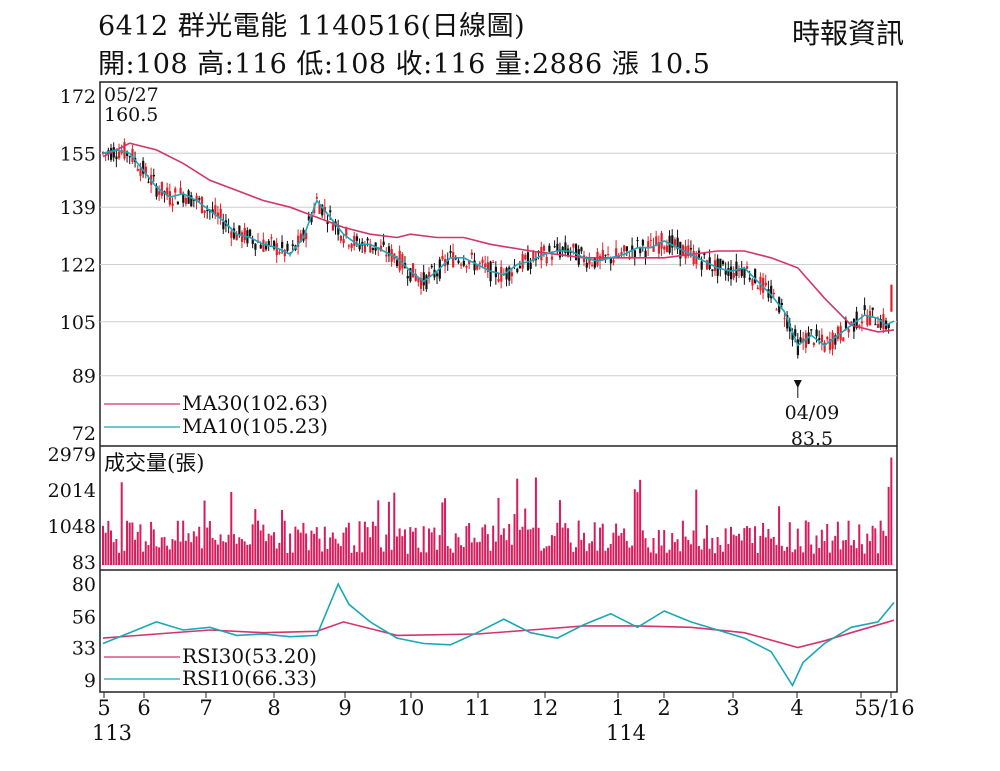  What do you see at coordinates (617, 708) in the screenshot?
I see `month-label: 1` at bounding box center [617, 708].